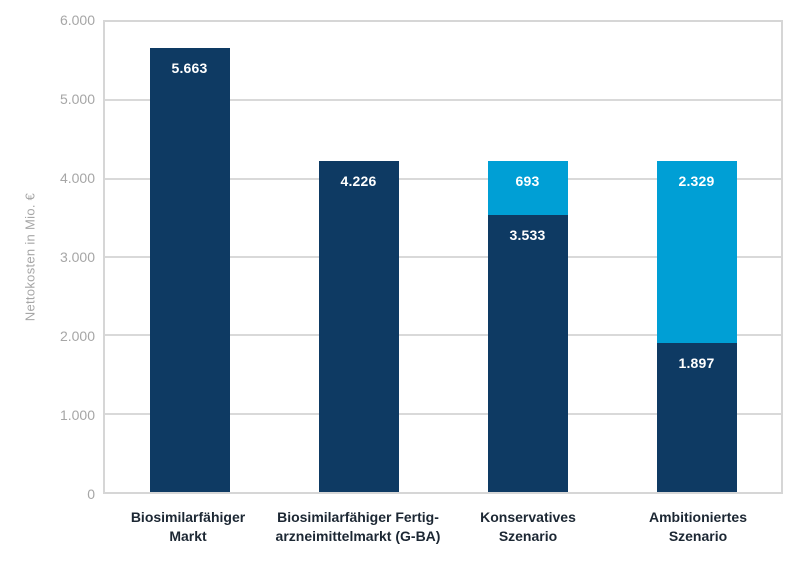  I want to click on y-tick-label: 4.000, so click(77, 177).